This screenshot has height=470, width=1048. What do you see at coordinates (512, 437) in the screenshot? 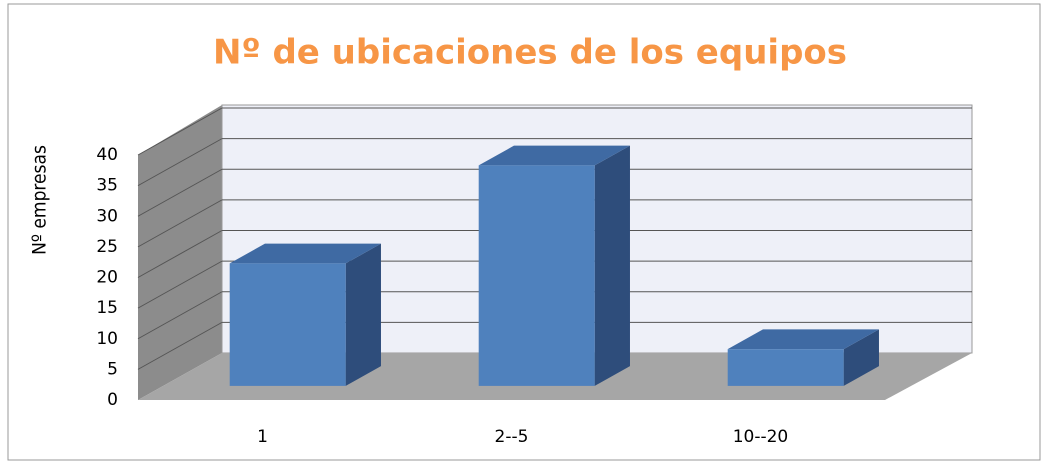
I see `x-tick-label: 2--5` at bounding box center [512, 437].